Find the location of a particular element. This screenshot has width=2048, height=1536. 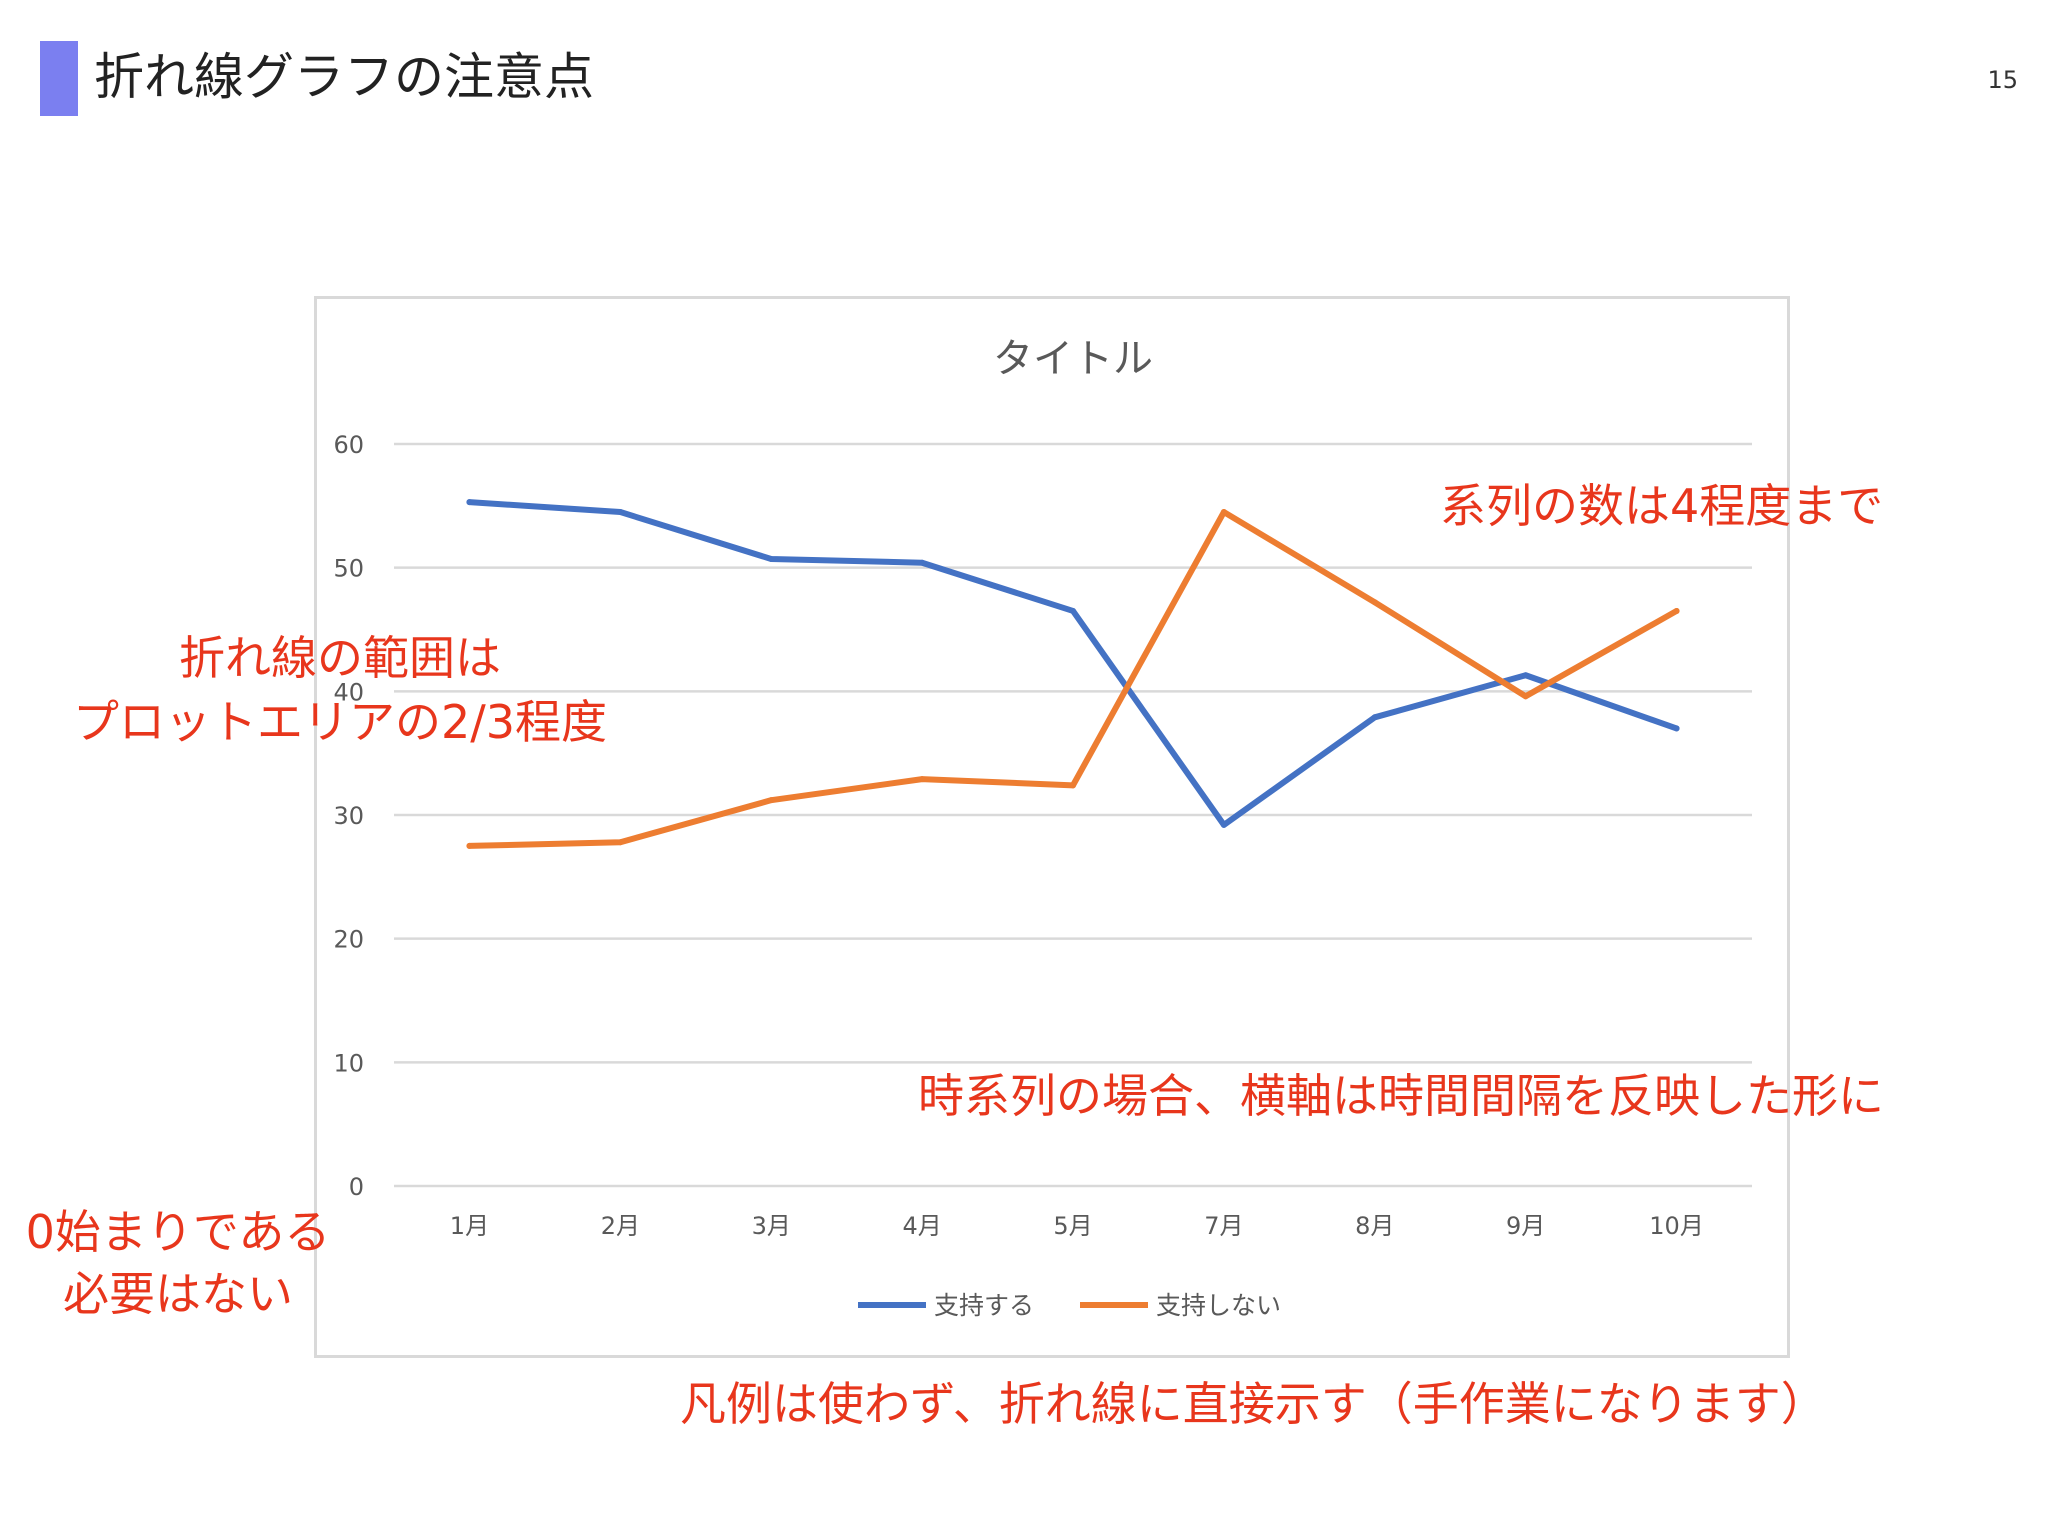

annotation-range-line1: 折れ線の範囲は is located at coordinates (340, 658).